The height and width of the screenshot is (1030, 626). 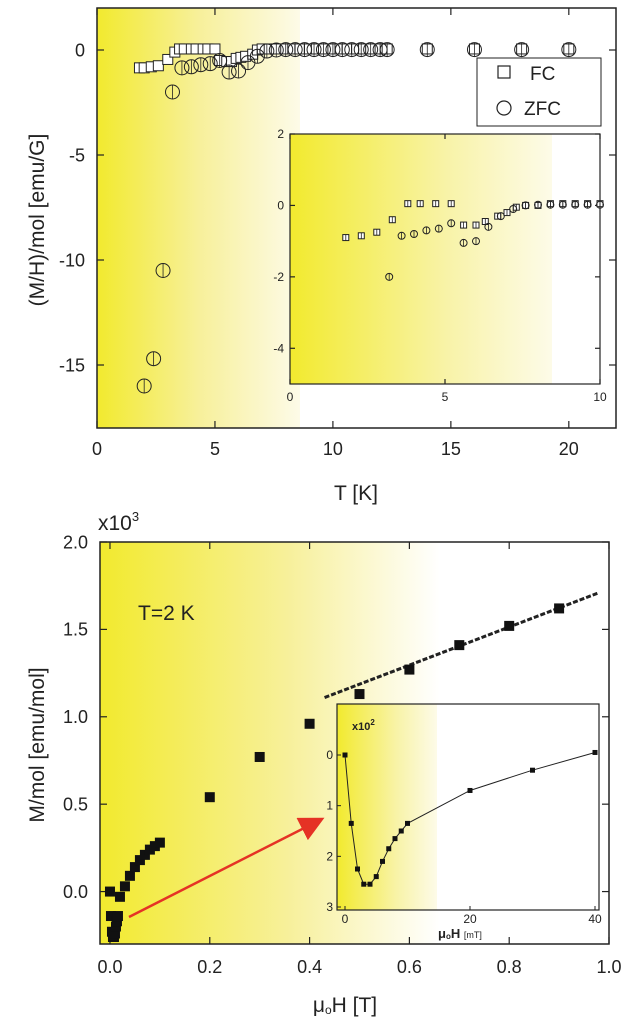 What do you see at coordinates (75, 542) in the screenshot?
I see `y-tick-label: 2.0` at bounding box center [75, 542].